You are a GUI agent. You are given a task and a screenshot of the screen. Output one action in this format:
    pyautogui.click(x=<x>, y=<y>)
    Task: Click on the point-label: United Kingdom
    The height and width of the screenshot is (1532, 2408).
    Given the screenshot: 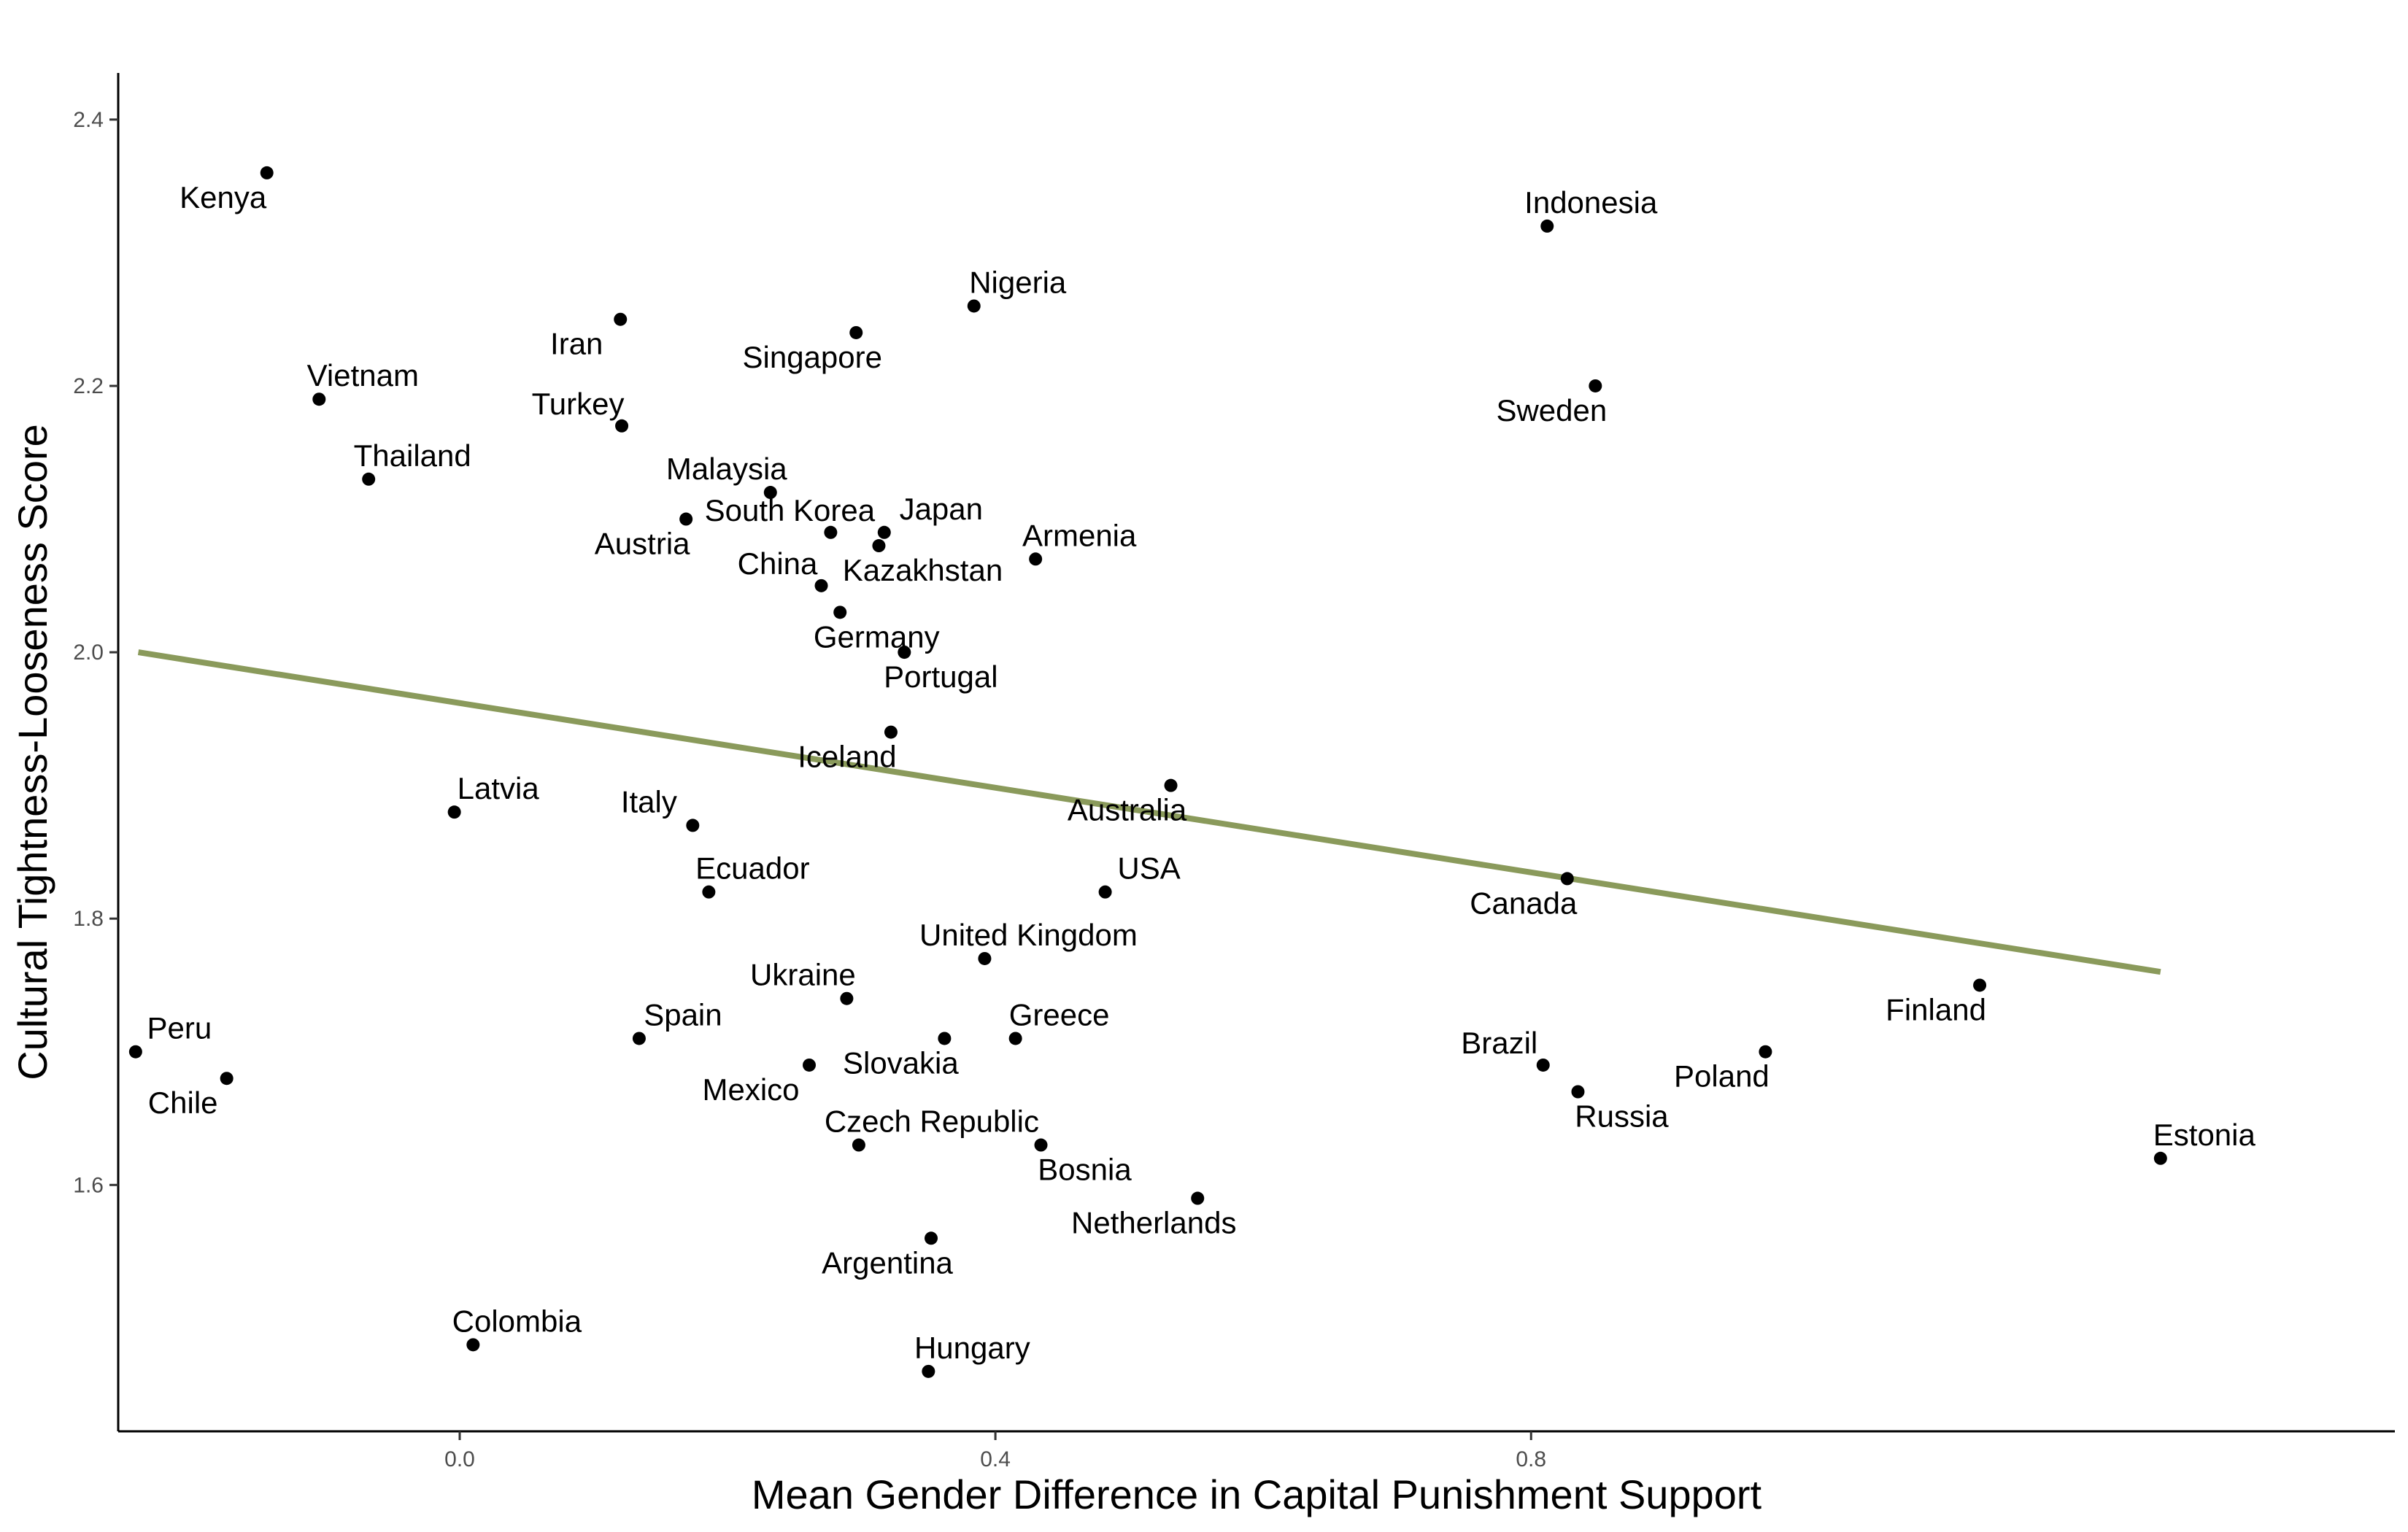 What is the action you would take?
    pyautogui.click(x=1028, y=935)
    